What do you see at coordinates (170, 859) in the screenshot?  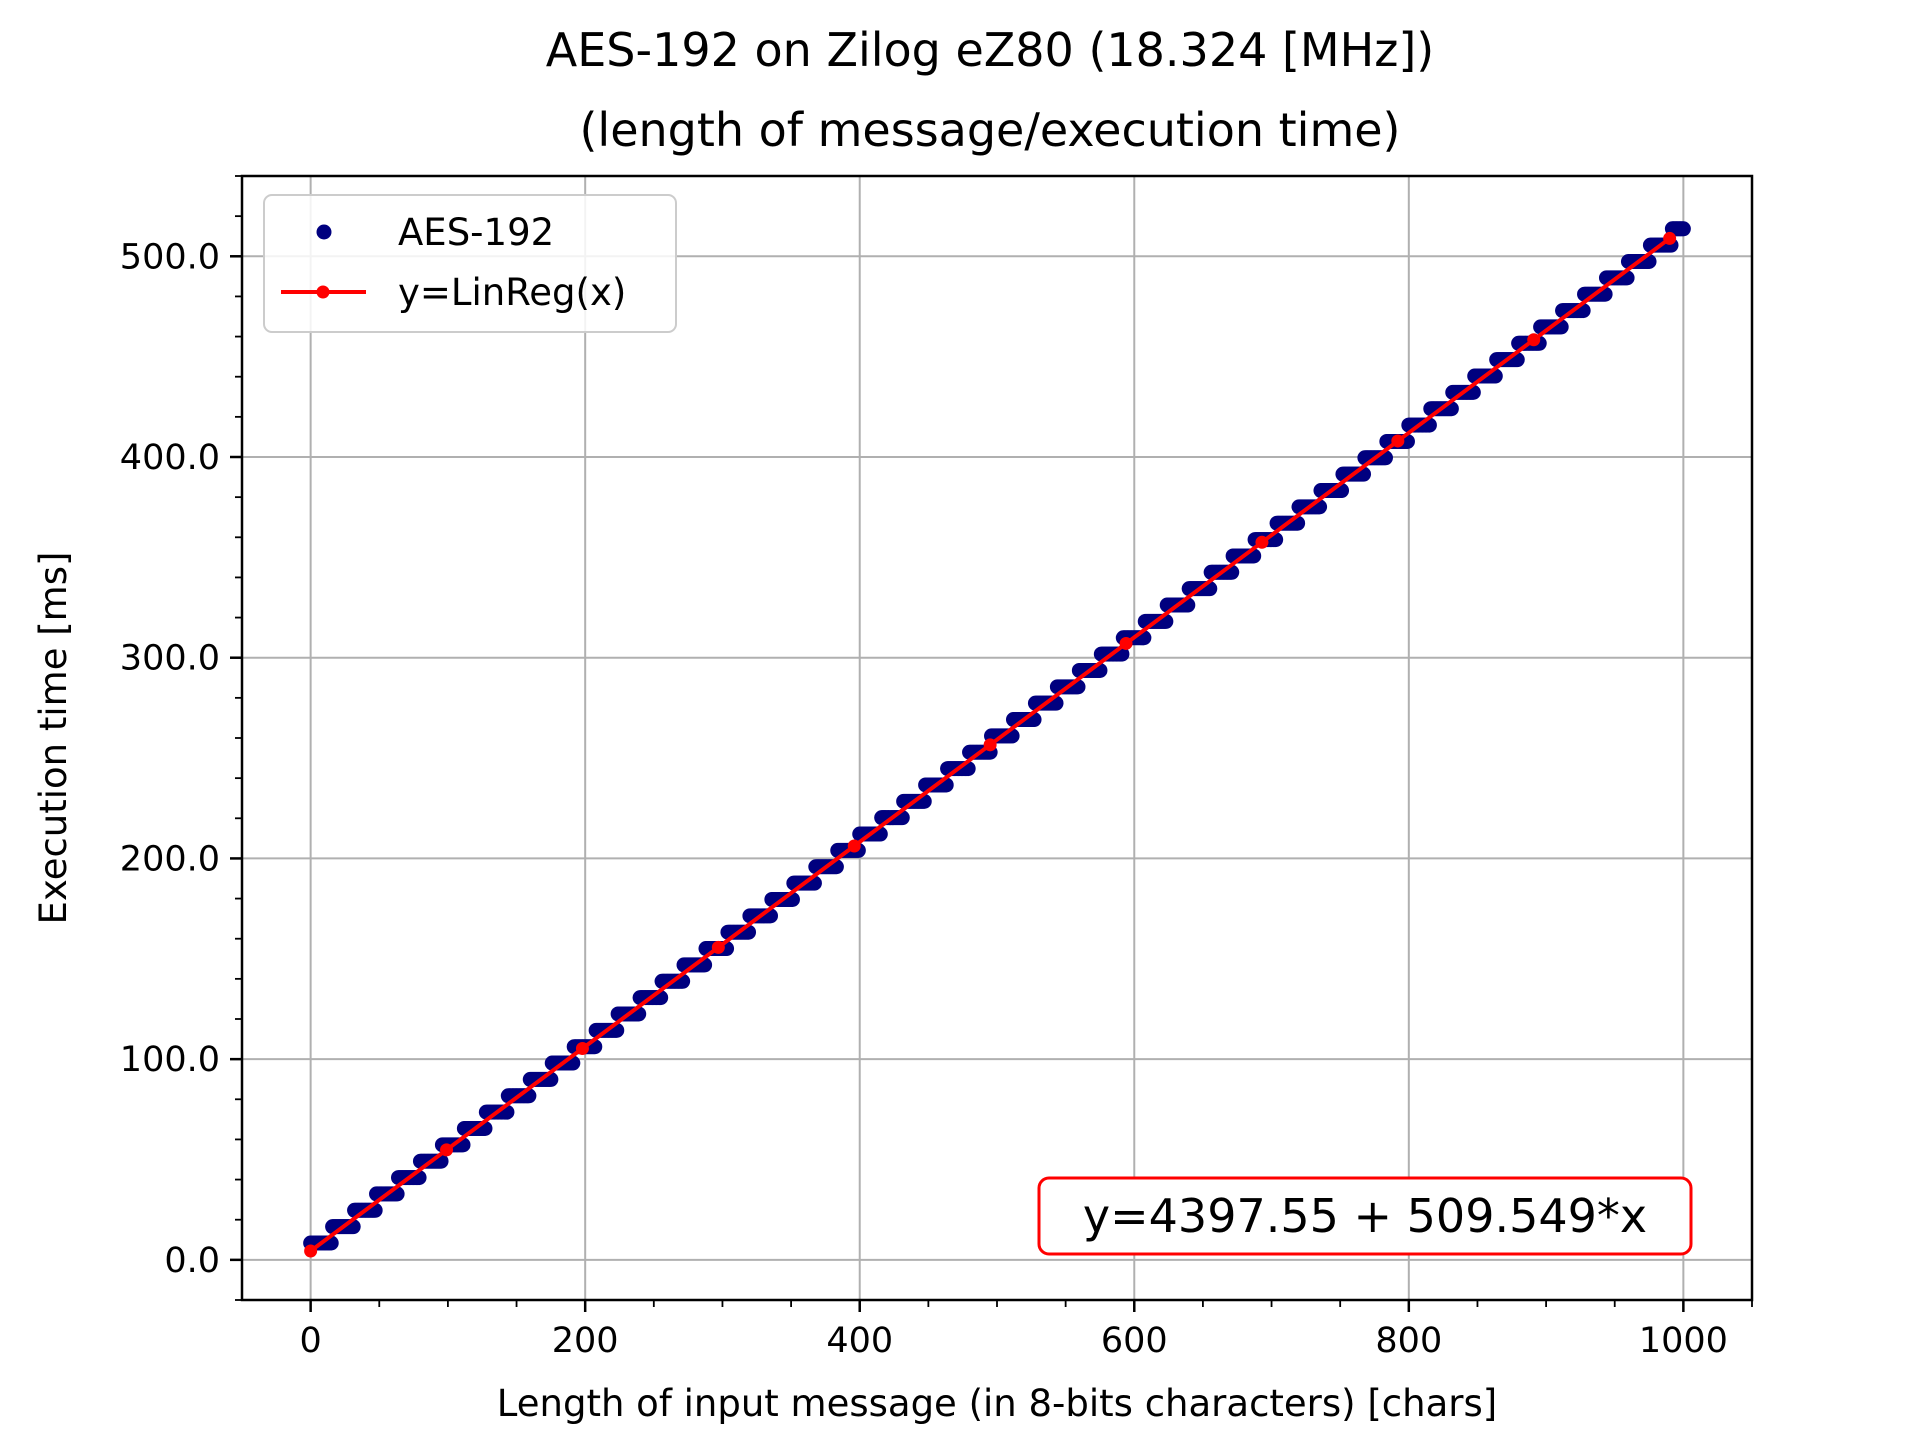 I see `y-tick-label: 200.0` at bounding box center [170, 859].